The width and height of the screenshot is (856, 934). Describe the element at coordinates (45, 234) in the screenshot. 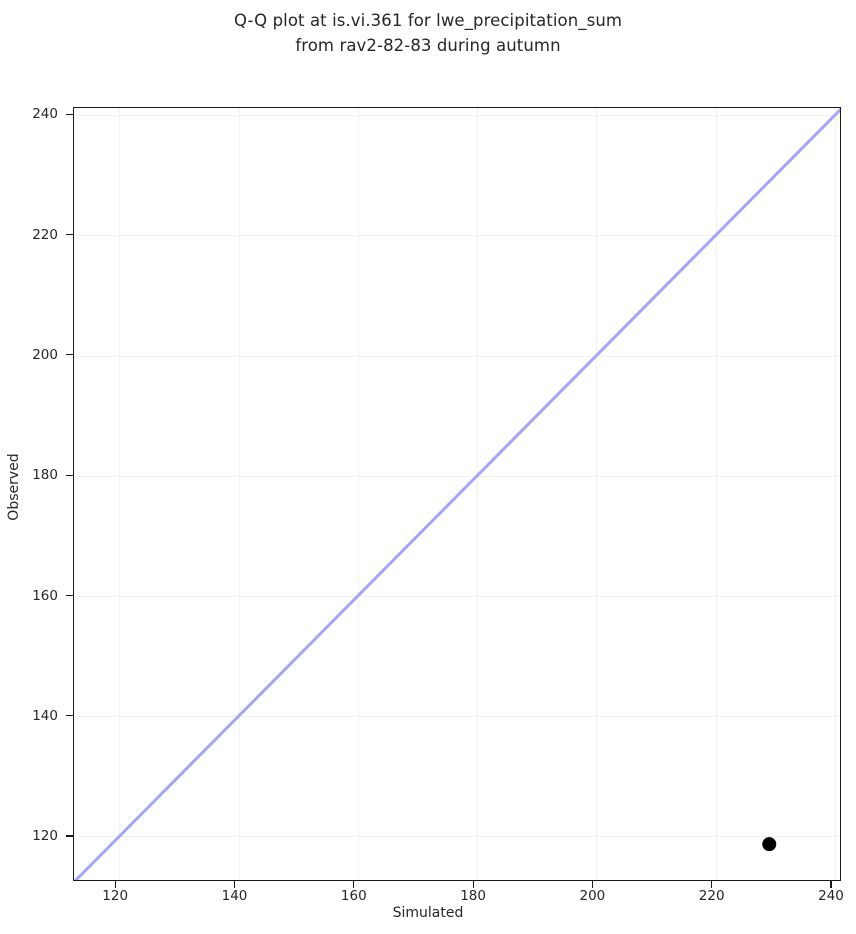

I see `ytick-label: 220` at that location.